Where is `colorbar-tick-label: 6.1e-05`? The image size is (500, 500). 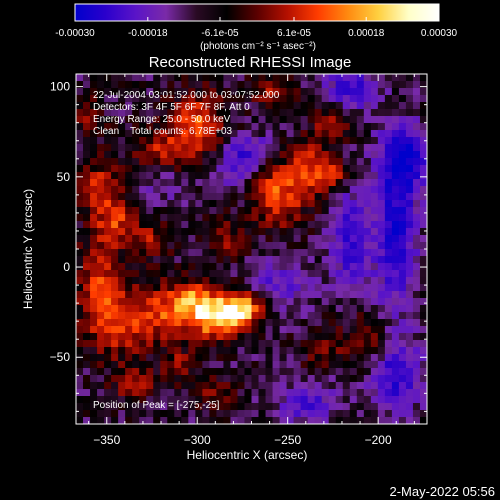
colorbar-tick-label: 6.1e-05 is located at coordinates (294, 33).